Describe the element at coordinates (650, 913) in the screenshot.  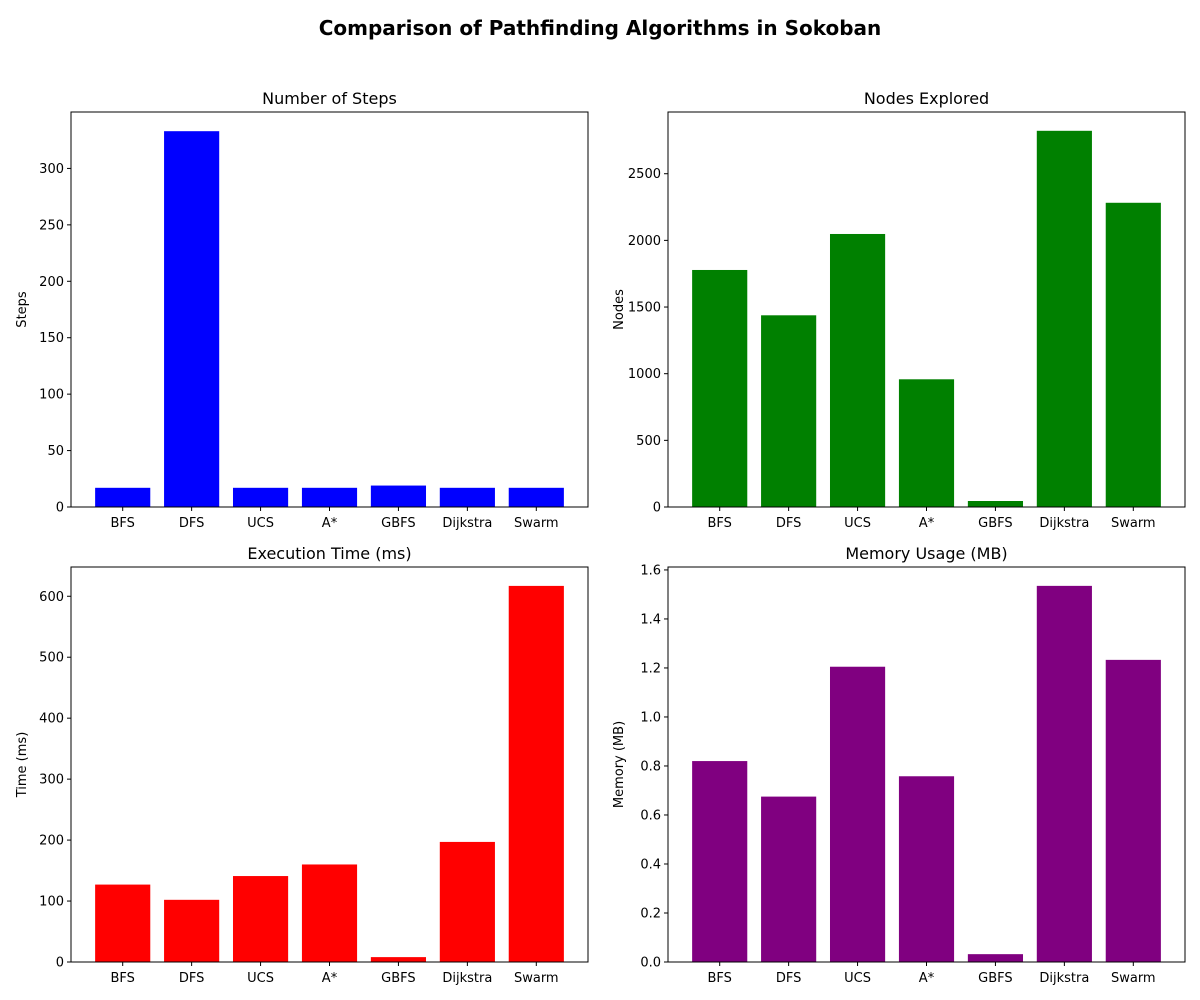
I see `y-tick-label: 0.2` at that location.